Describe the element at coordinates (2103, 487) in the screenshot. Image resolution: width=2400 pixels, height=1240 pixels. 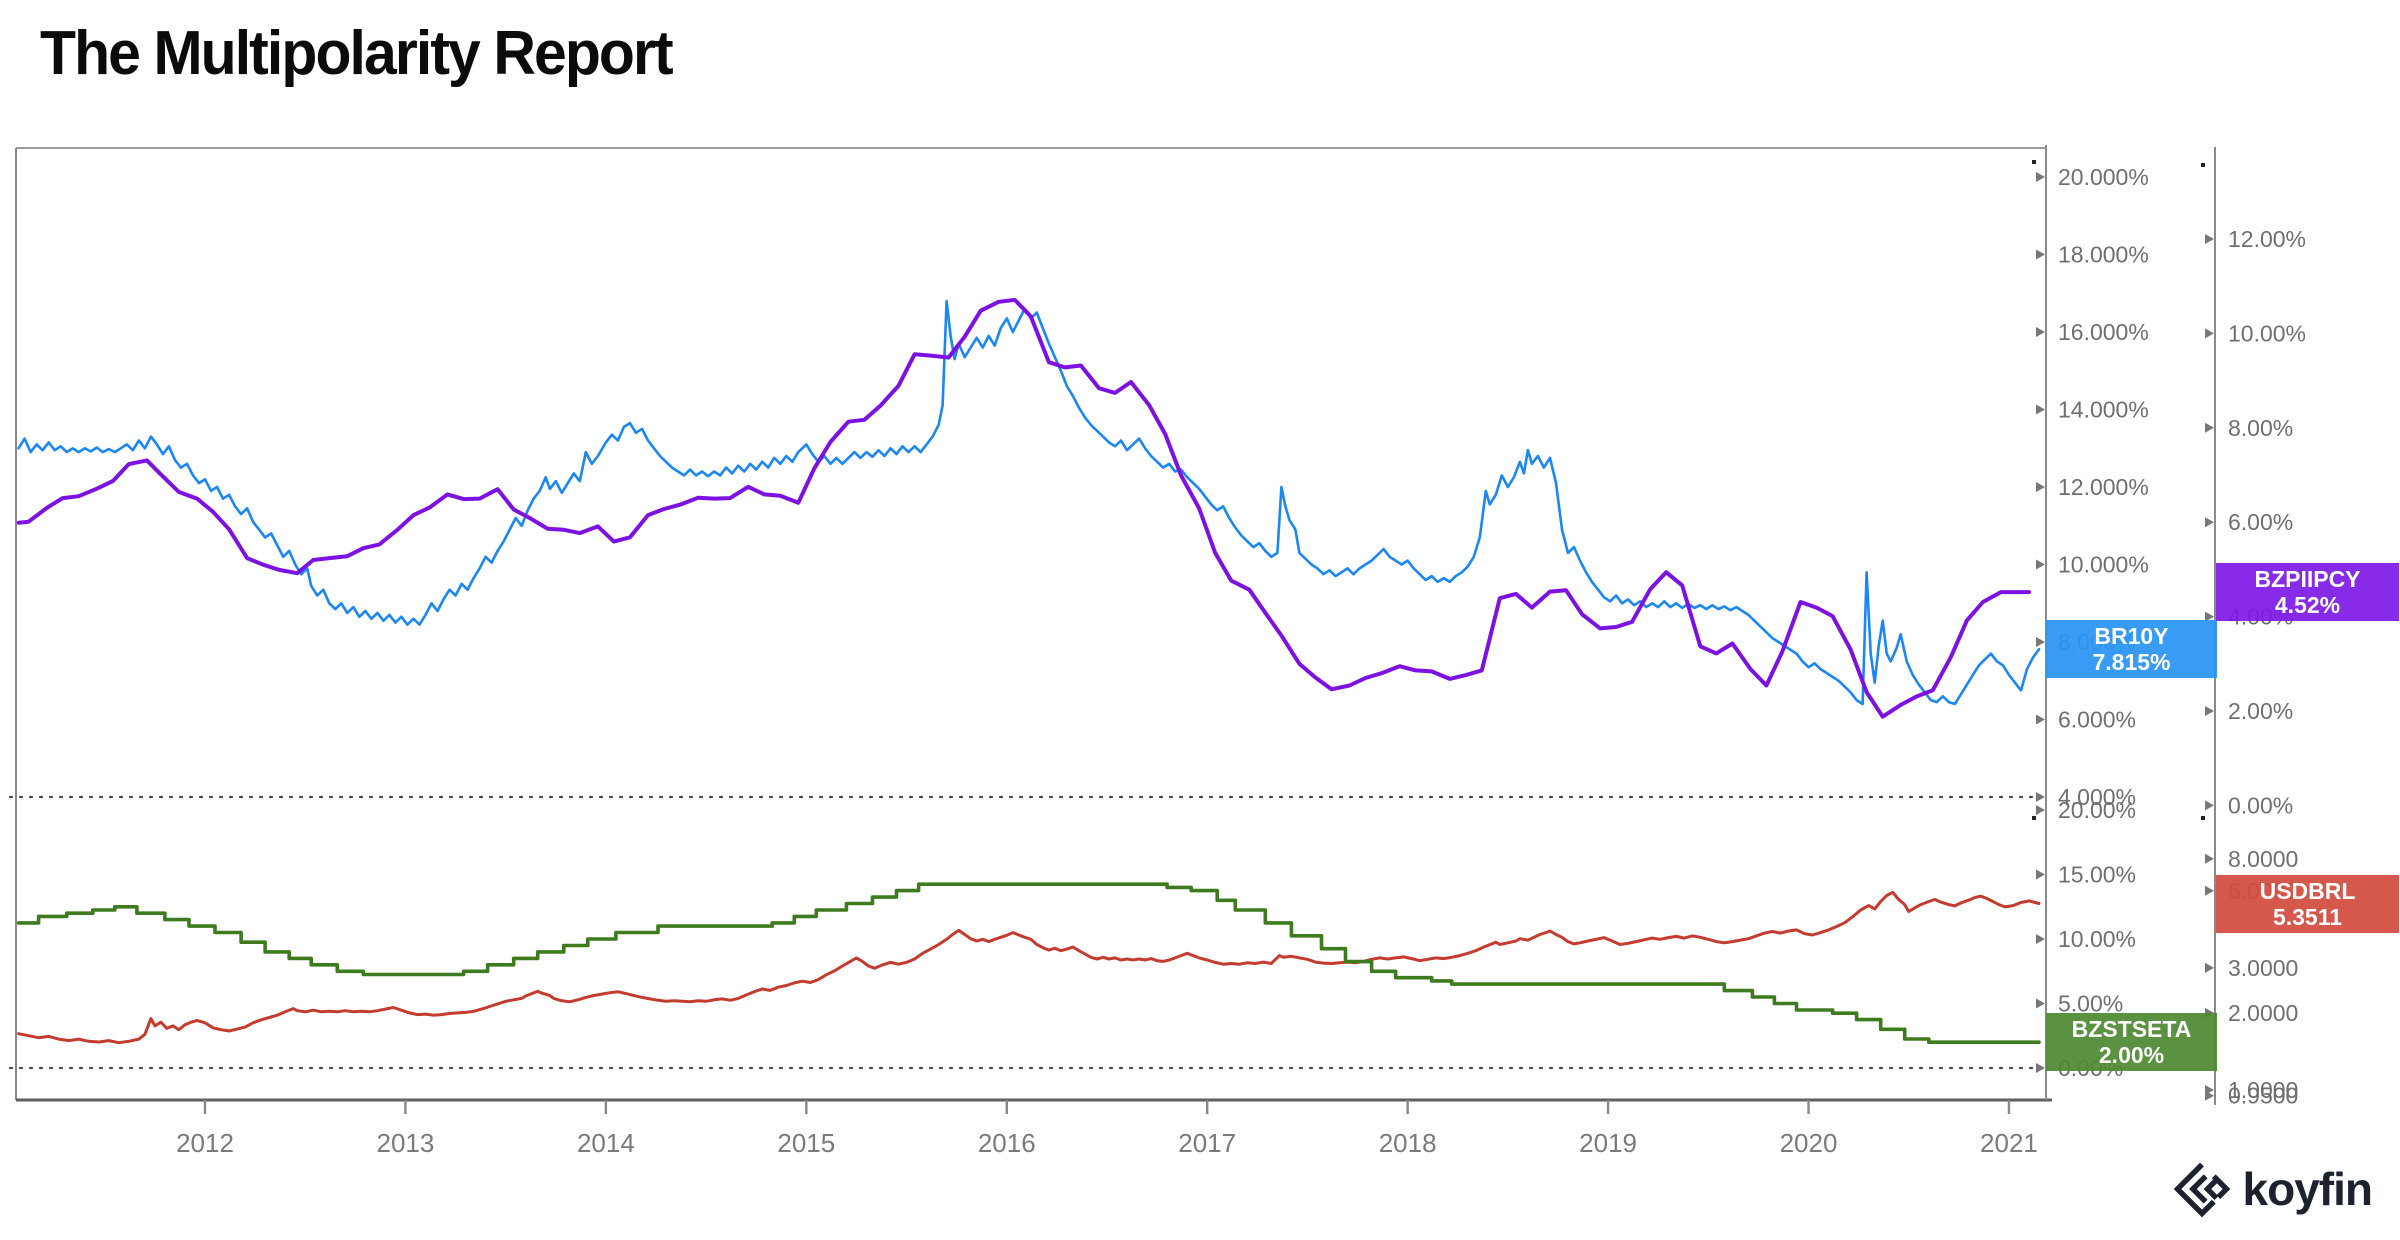
I see `axis-tick-label: 12.000%` at that location.